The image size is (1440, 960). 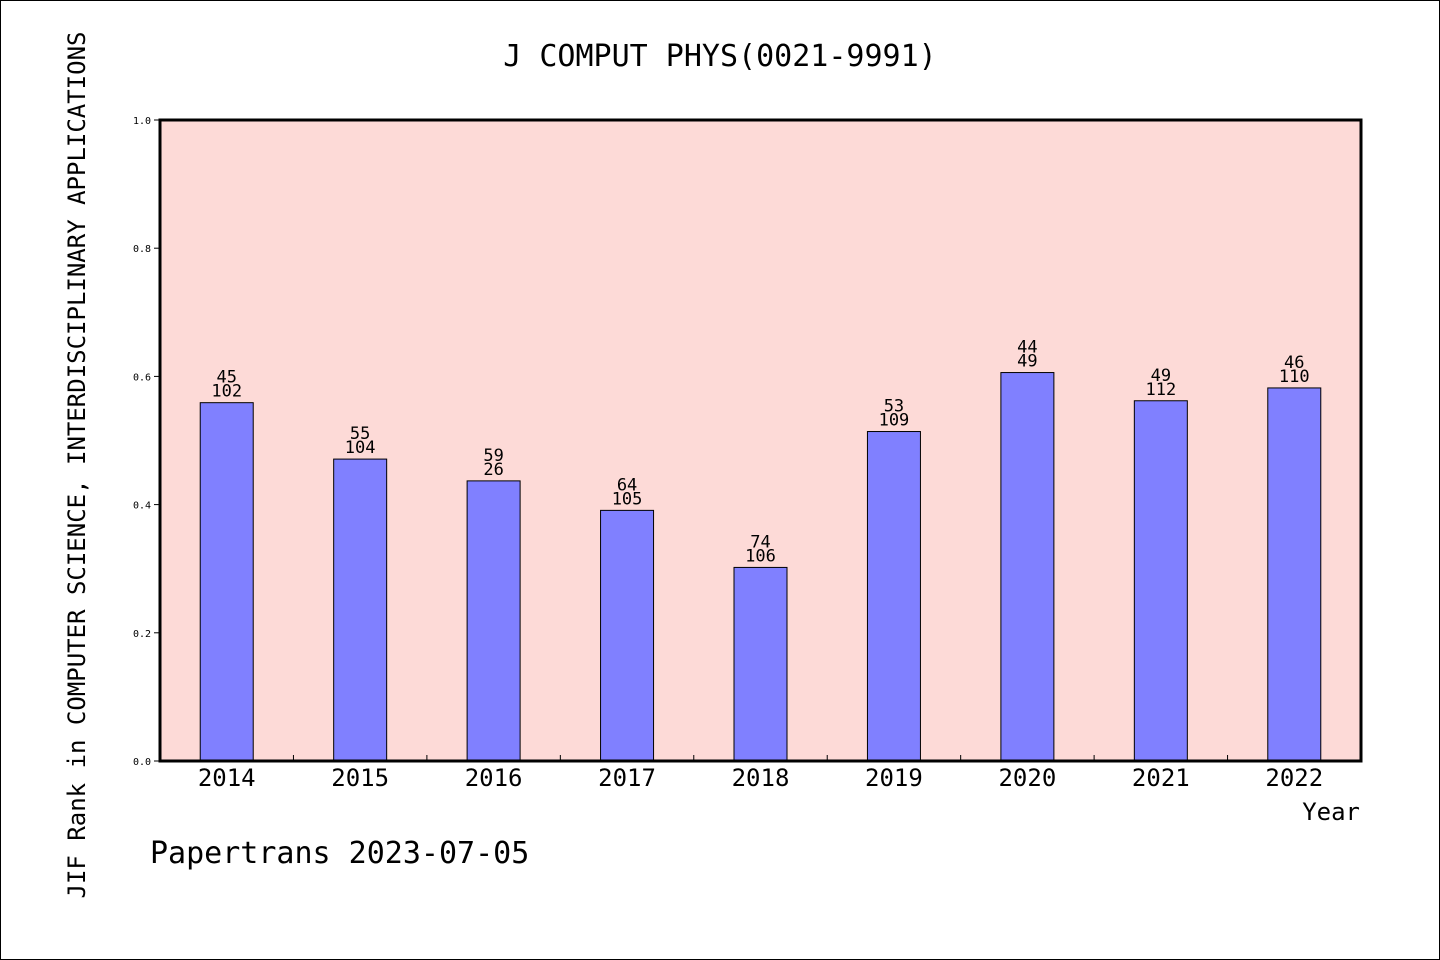 I want to click on x-axis-label: Year, so click(x=1331, y=812).